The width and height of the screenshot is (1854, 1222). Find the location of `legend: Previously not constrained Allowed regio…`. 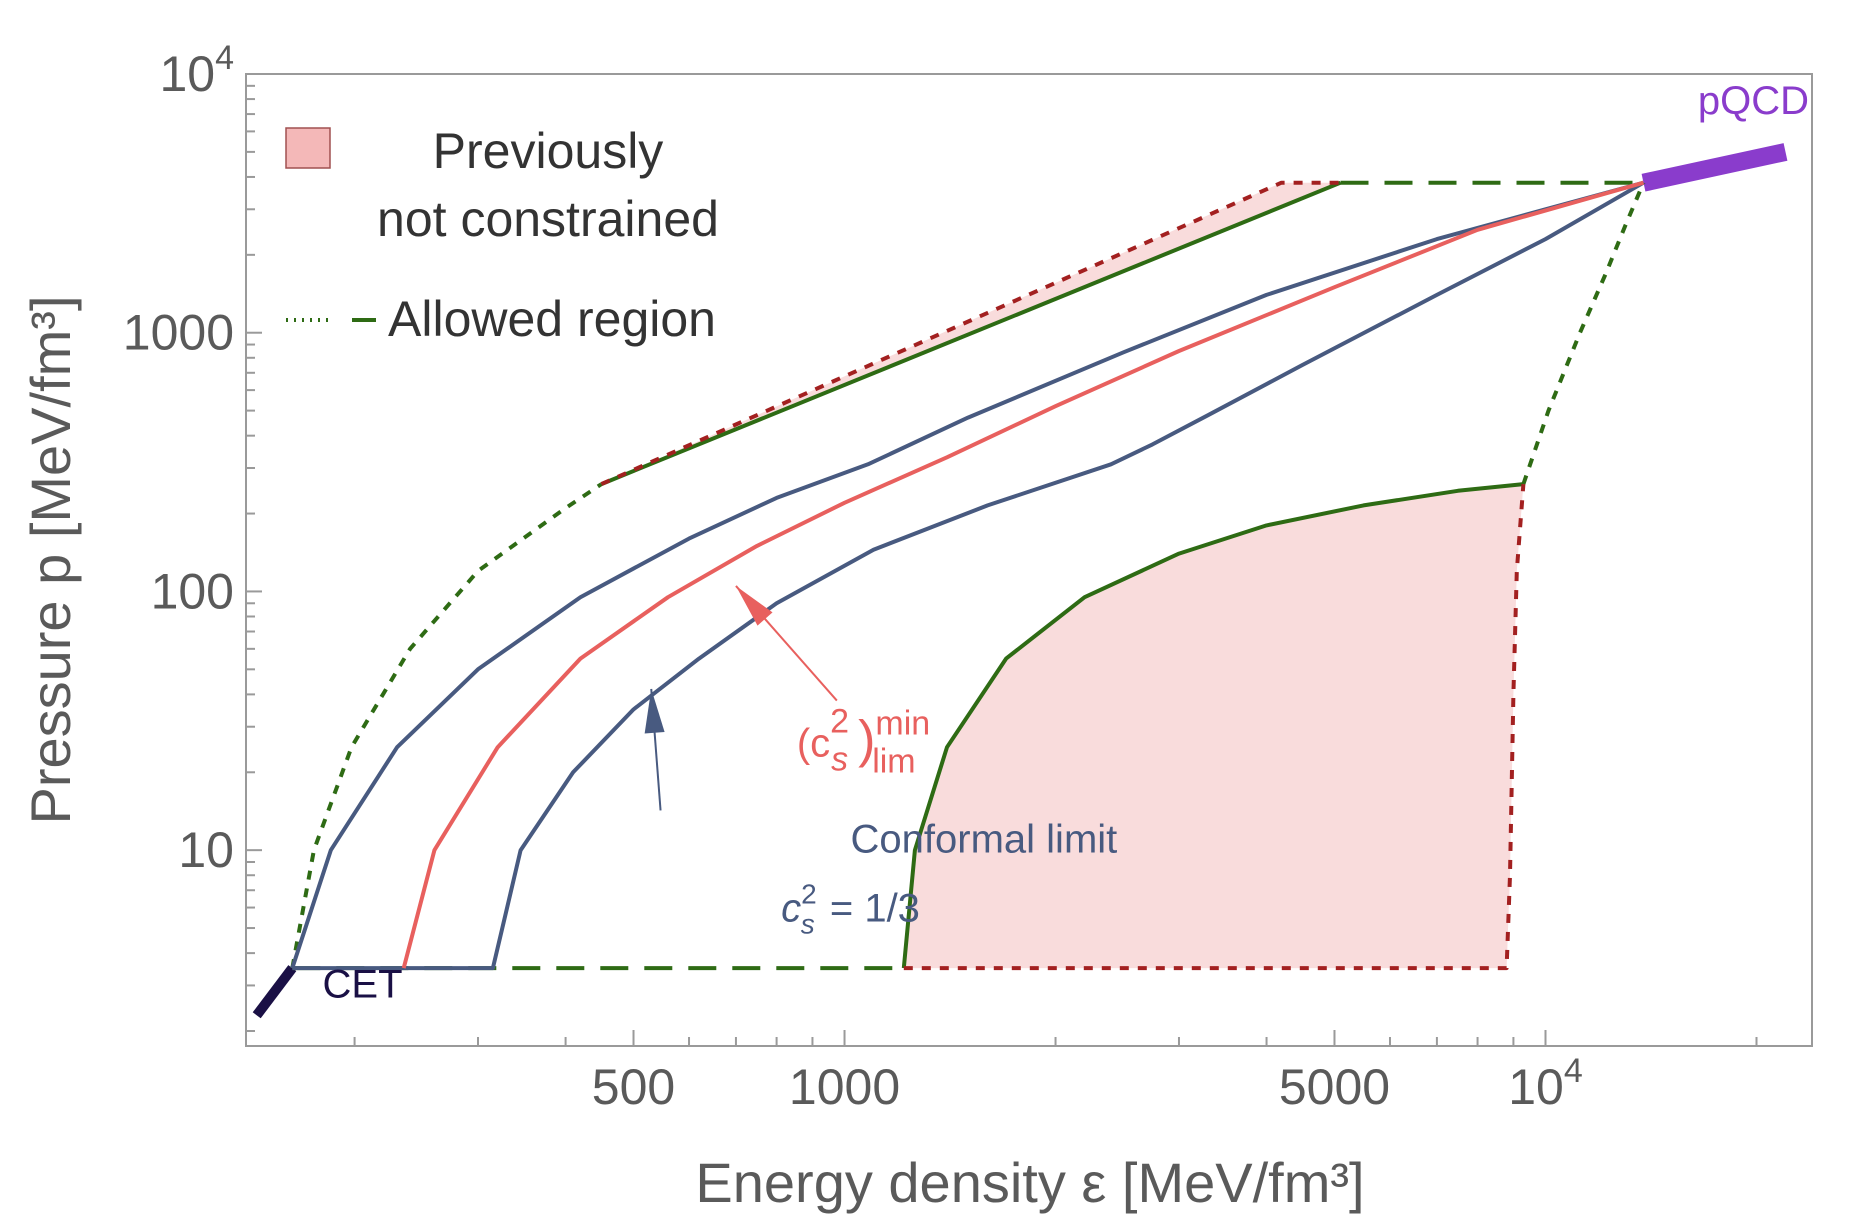

legend: Previously not constrained Allowed regio… is located at coordinates (502, 235).